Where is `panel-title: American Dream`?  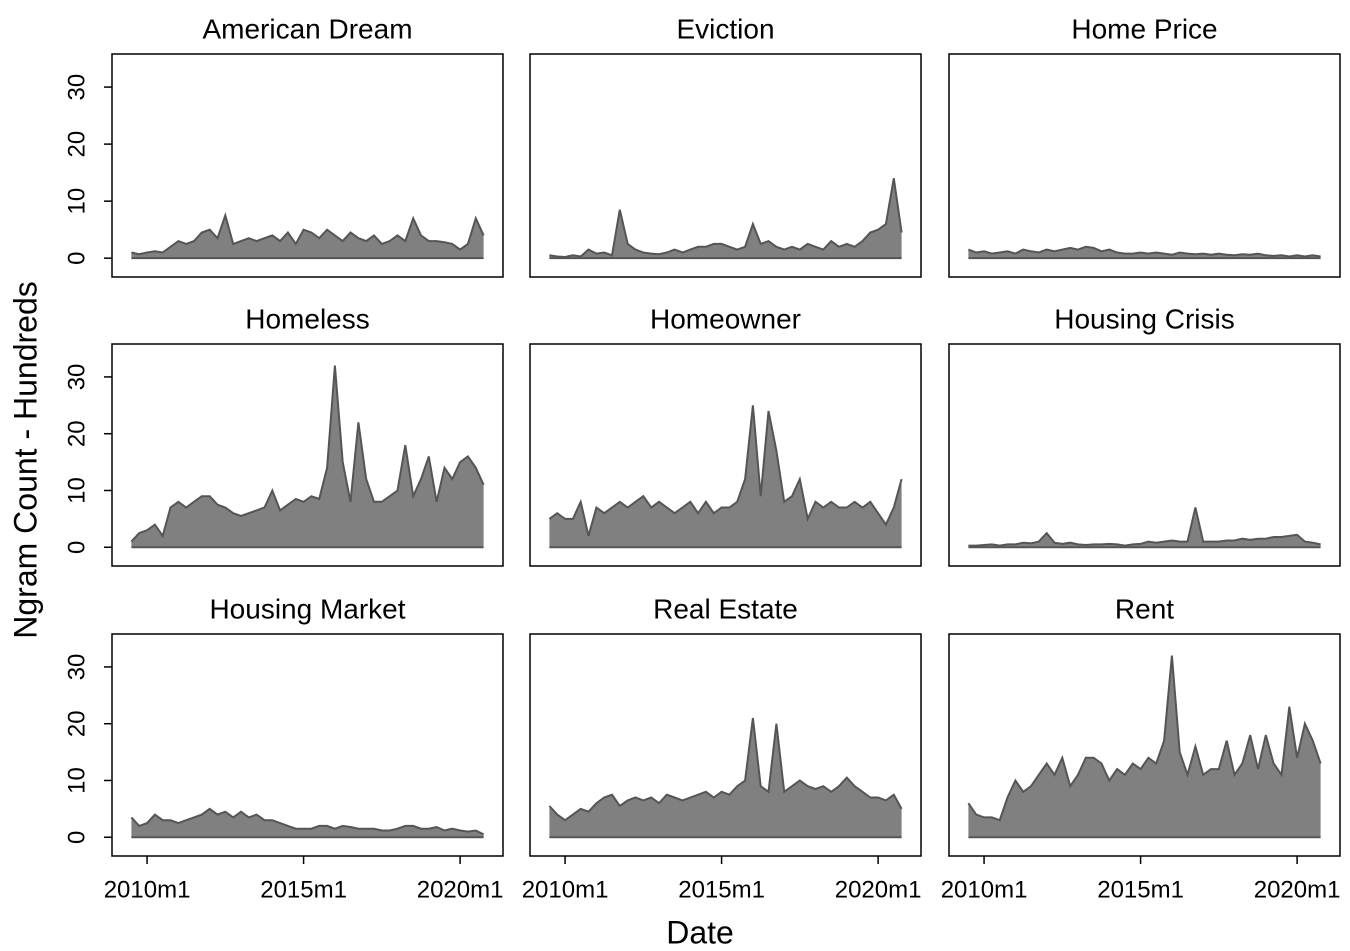 panel-title: American Dream is located at coordinates (307, 28).